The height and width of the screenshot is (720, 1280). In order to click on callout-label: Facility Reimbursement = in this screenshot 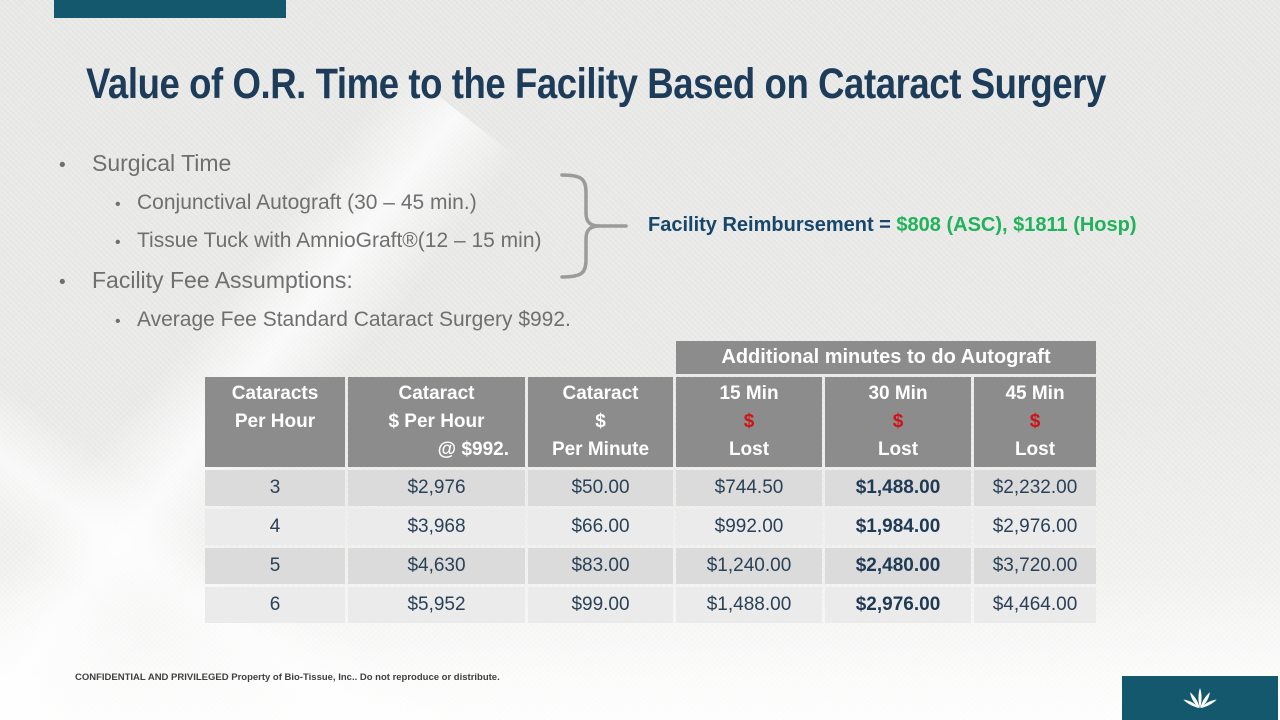, I will do `click(772, 225)`.